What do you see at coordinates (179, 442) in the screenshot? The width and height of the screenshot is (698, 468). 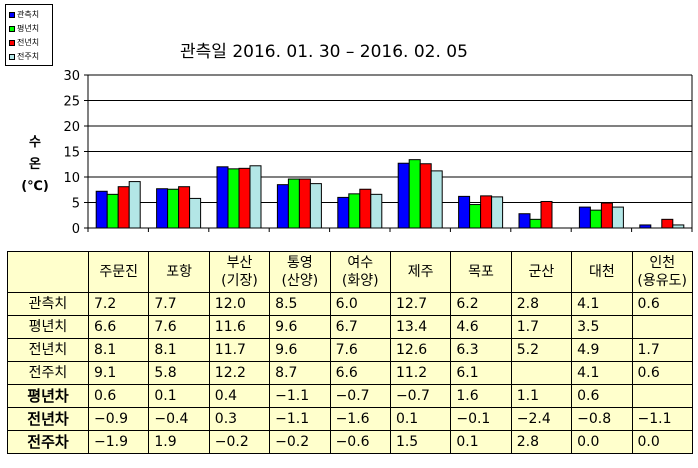 I see `table-cell: 1.9` at bounding box center [179, 442].